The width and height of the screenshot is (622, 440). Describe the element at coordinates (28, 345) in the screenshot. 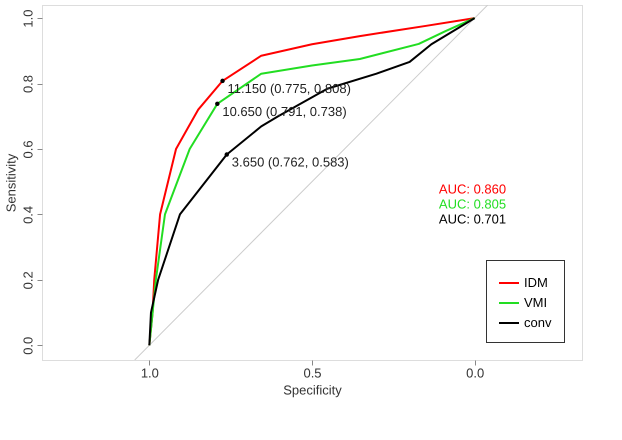

I see `y-tick-label: 0.0` at that location.